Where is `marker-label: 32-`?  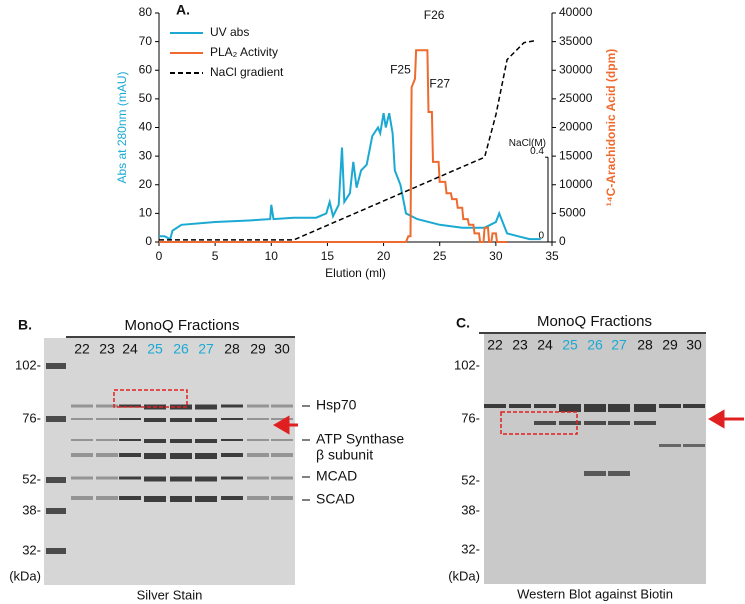
marker-label: 32- is located at coordinates (470, 548).